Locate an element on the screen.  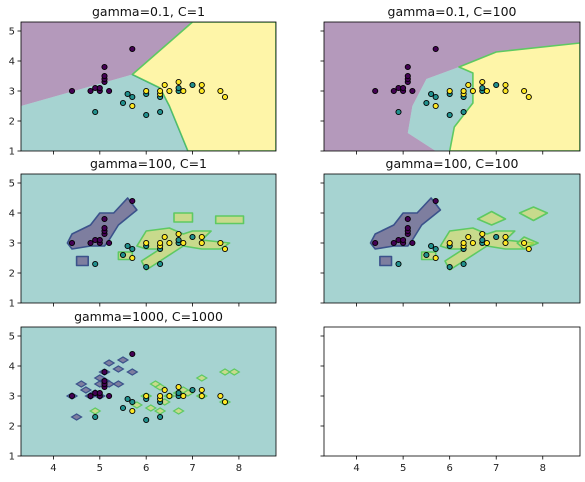
x-tick-label: 7 is located at coordinates (192, 468).